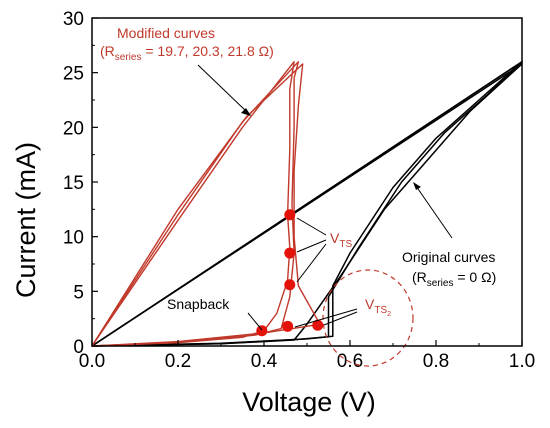 The width and height of the screenshot is (550, 428). I want to click on x-tick-label: 0.2, so click(178, 361).